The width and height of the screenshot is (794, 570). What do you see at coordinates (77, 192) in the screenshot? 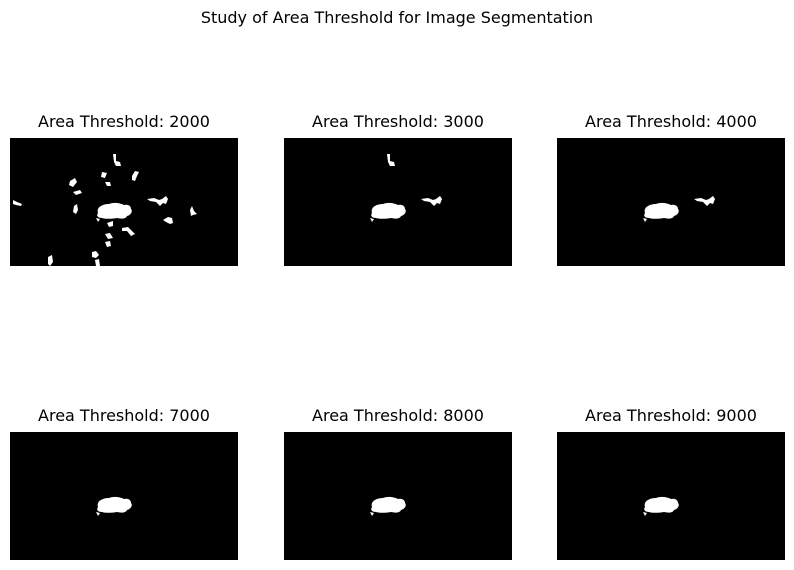
I see `blob-b5` at bounding box center [77, 192].